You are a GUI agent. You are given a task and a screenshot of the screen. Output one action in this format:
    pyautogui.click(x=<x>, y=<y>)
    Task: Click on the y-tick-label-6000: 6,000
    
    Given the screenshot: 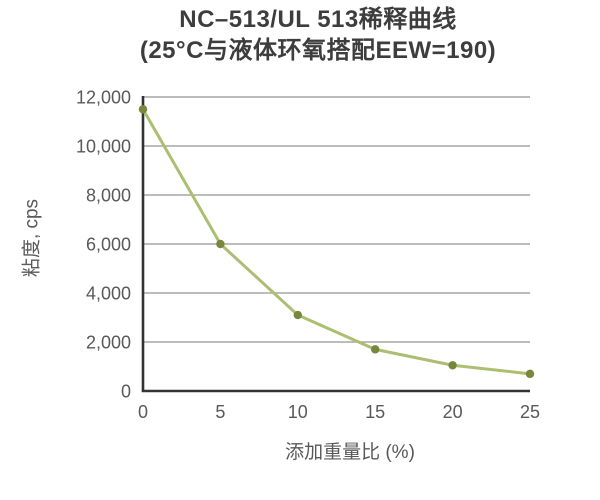 What is the action you would take?
    pyautogui.click(x=108, y=245)
    